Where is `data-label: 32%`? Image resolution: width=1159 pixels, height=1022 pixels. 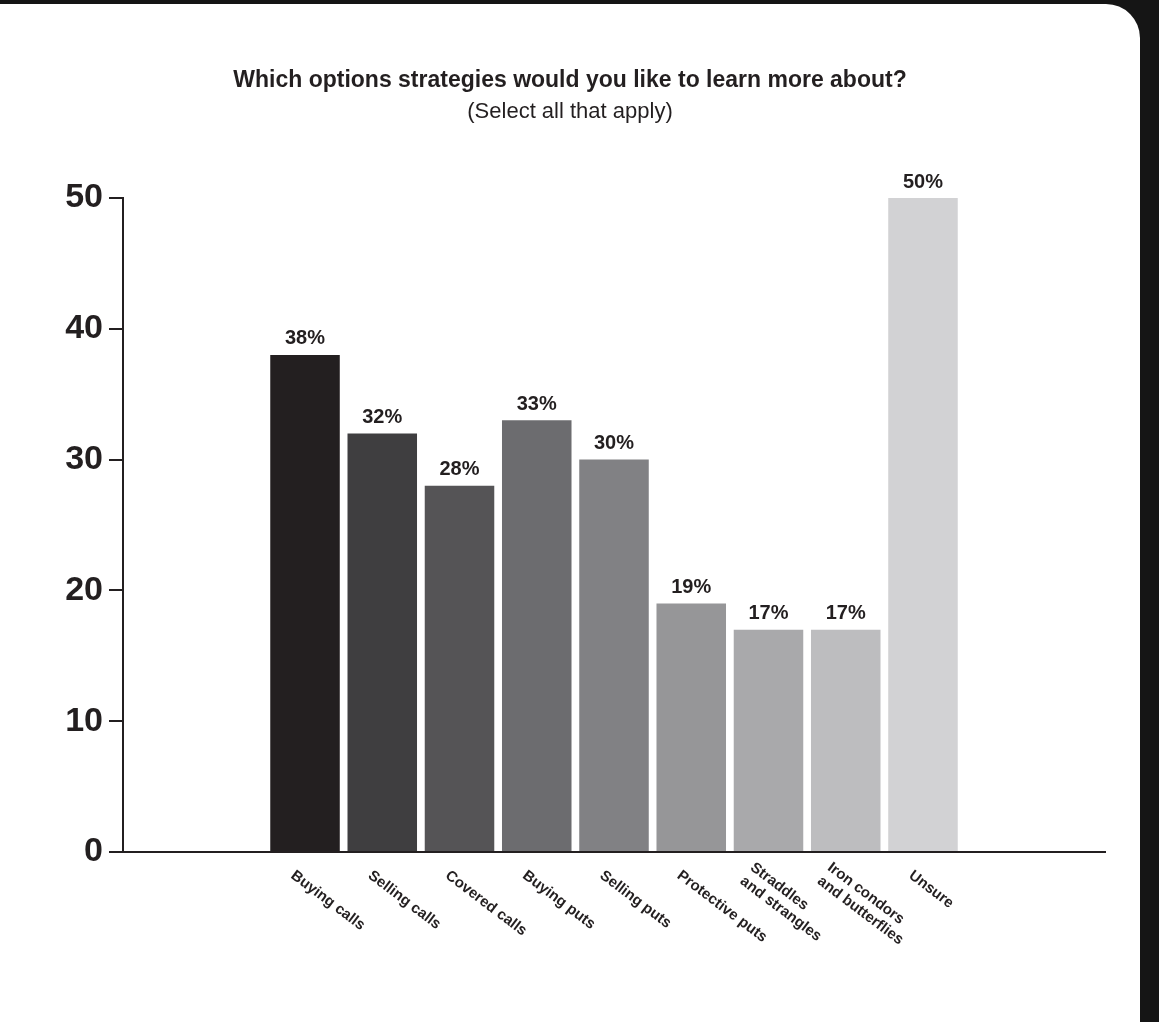 data-label: 32% is located at coordinates (382, 415).